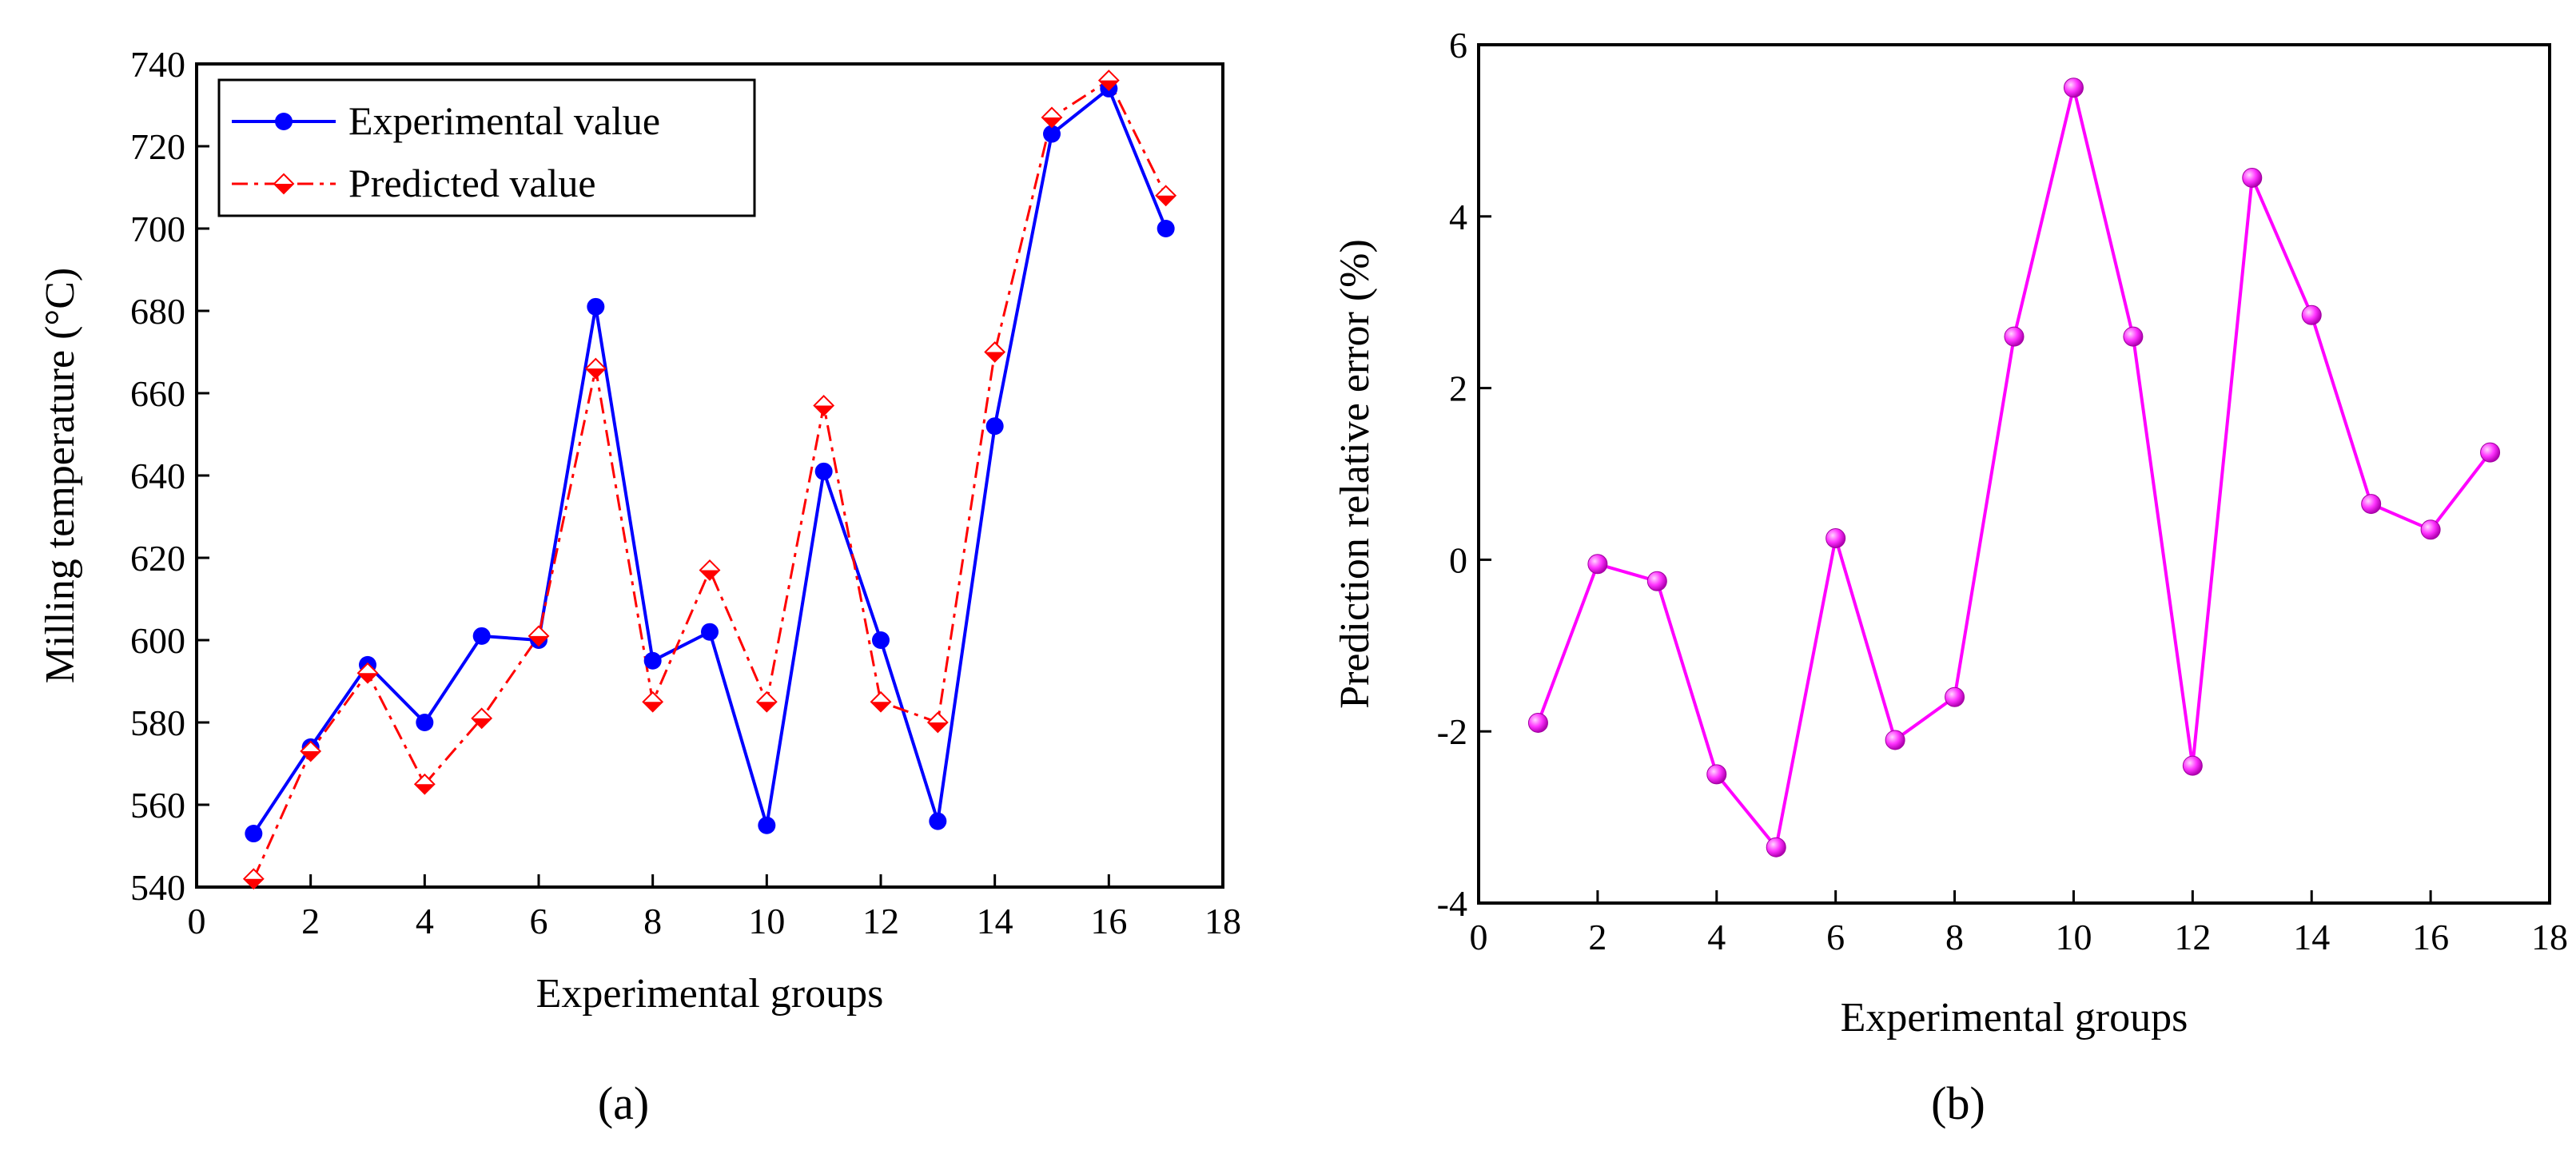 Image resolution: width=2576 pixels, height=1154 pixels. I want to click on chart-b-x-tick-label: 16, so click(2430, 937).